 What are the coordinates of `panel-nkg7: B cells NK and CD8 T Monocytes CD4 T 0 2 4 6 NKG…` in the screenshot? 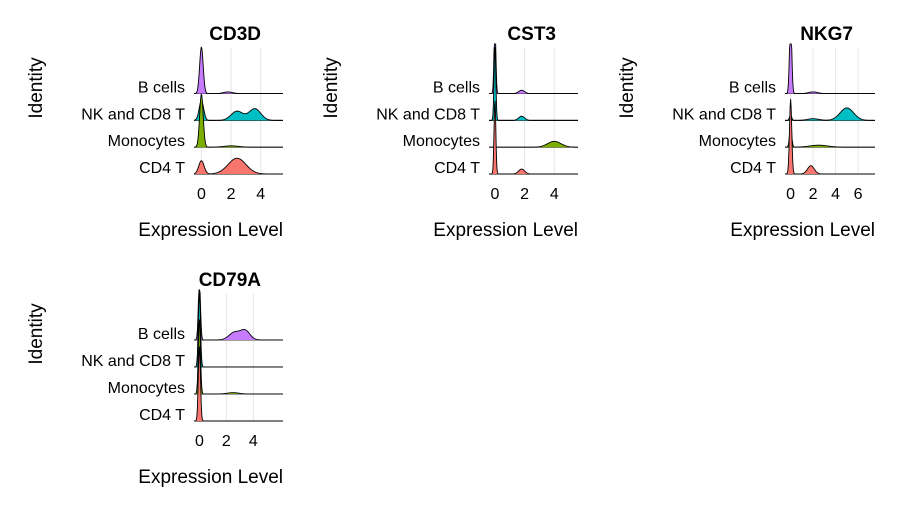 It's located at (746, 132).